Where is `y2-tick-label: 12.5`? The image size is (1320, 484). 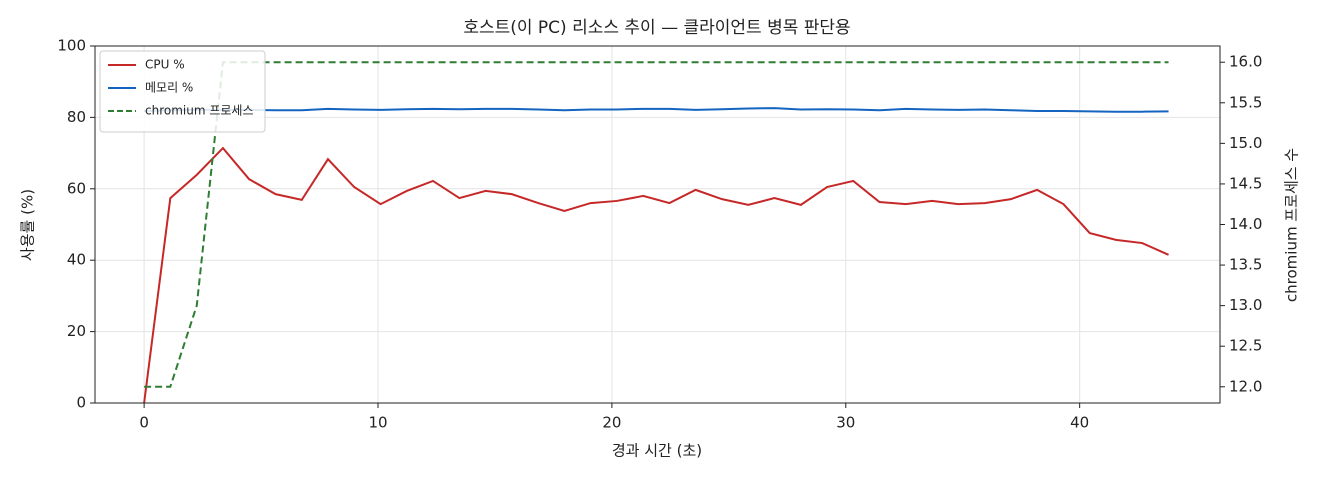 y2-tick-label: 12.5 is located at coordinates (1245, 346).